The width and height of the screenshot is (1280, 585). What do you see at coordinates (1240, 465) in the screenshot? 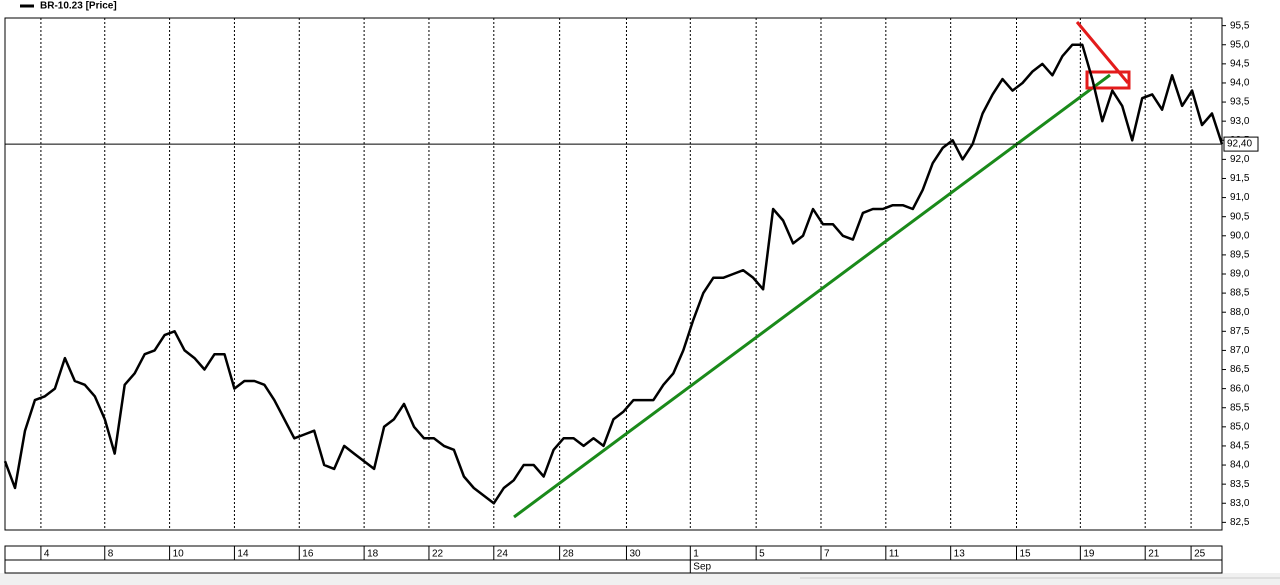
I see `y-tick-label: 84,0` at bounding box center [1240, 465].